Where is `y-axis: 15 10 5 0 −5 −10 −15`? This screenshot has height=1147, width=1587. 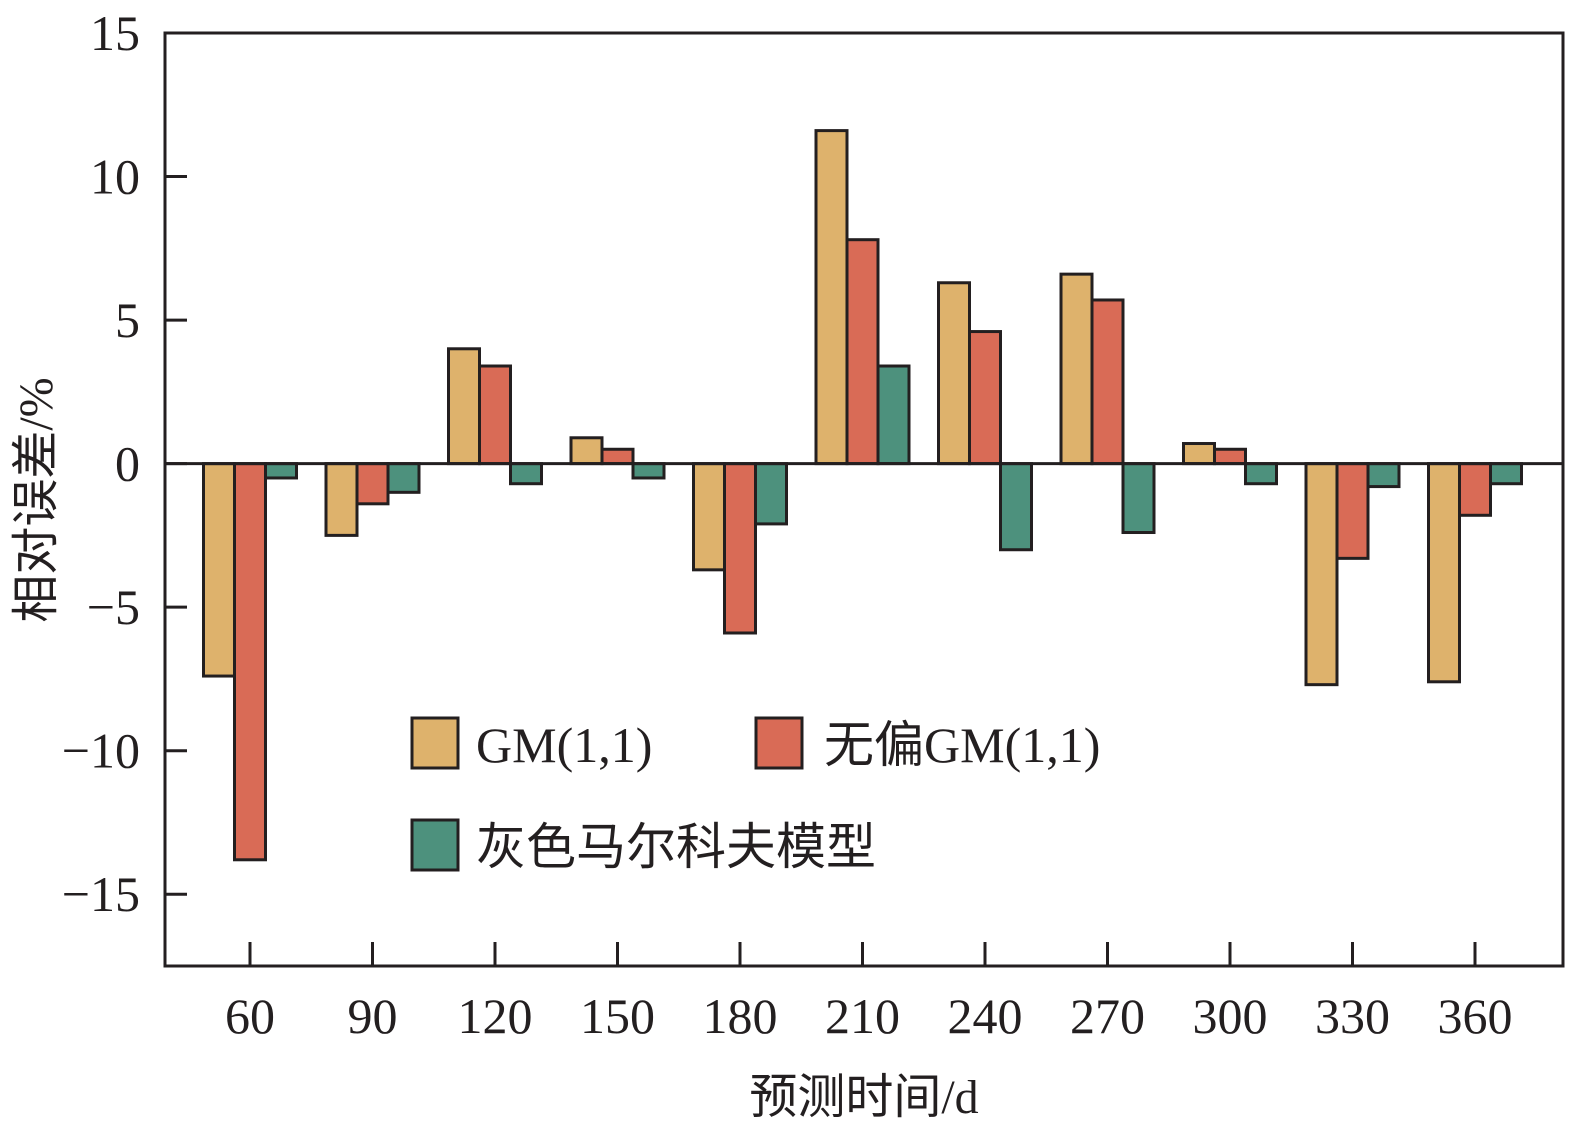
y-axis: 15 10 5 0 −5 −10 −15 is located at coordinates (124, 463).